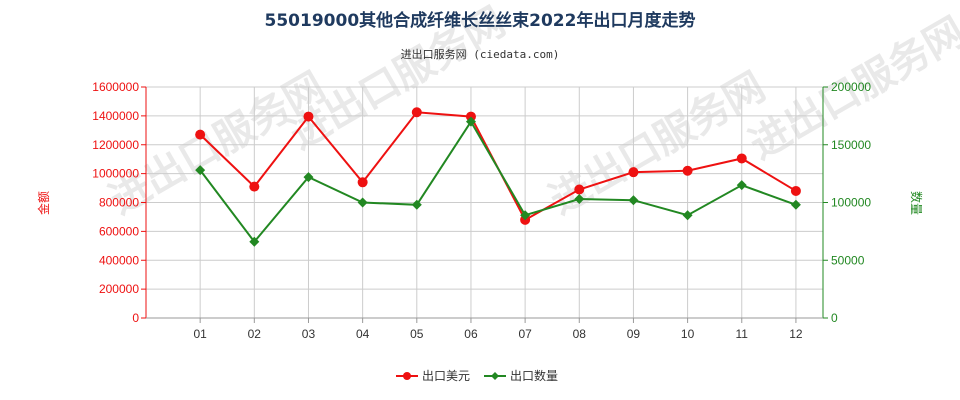 This screenshot has height=400, width=960. I want to click on y-left-tick-label: 1000000, so click(115, 174).